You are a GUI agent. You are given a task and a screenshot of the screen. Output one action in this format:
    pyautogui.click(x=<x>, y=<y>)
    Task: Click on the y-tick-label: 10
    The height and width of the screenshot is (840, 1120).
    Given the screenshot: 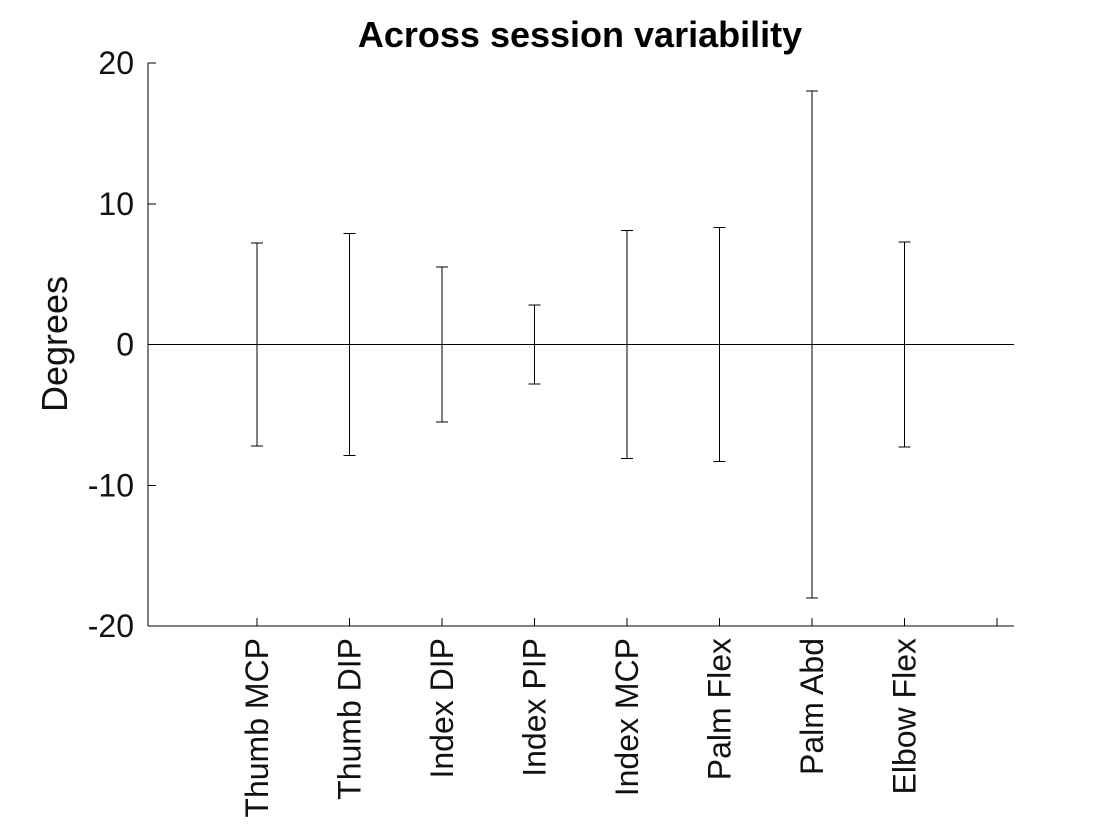 What is the action you would take?
    pyautogui.click(x=116, y=204)
    